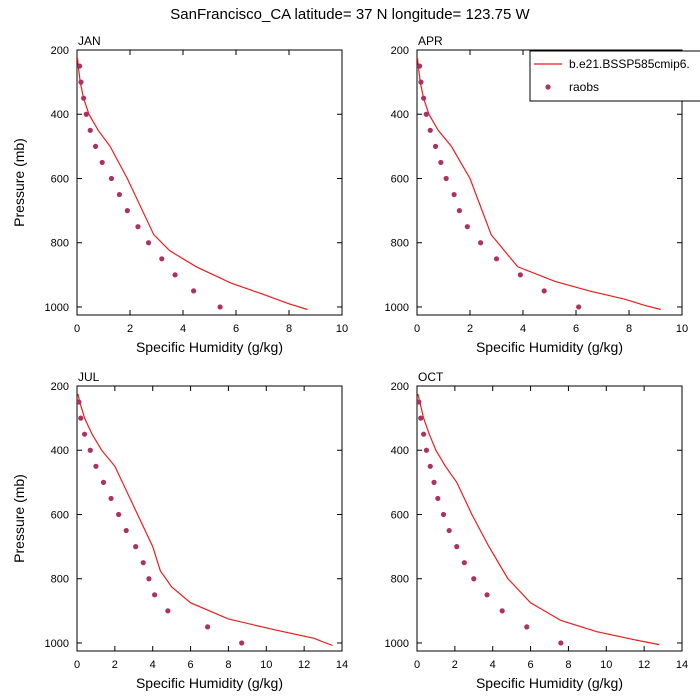 The height and width of the screenshot is (700, 700). I want to click on x-tick-label: 8, so click(228, 665).